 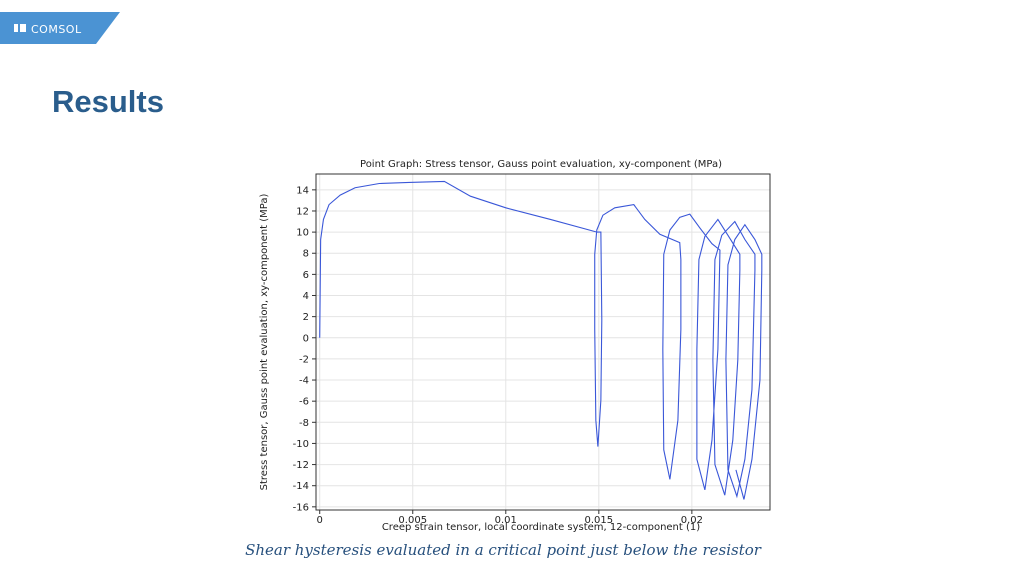 What do you see at coordinates (302, 190) in the screenshot?
I see `y-tick-label: 14` at bounding box center [302, 190].